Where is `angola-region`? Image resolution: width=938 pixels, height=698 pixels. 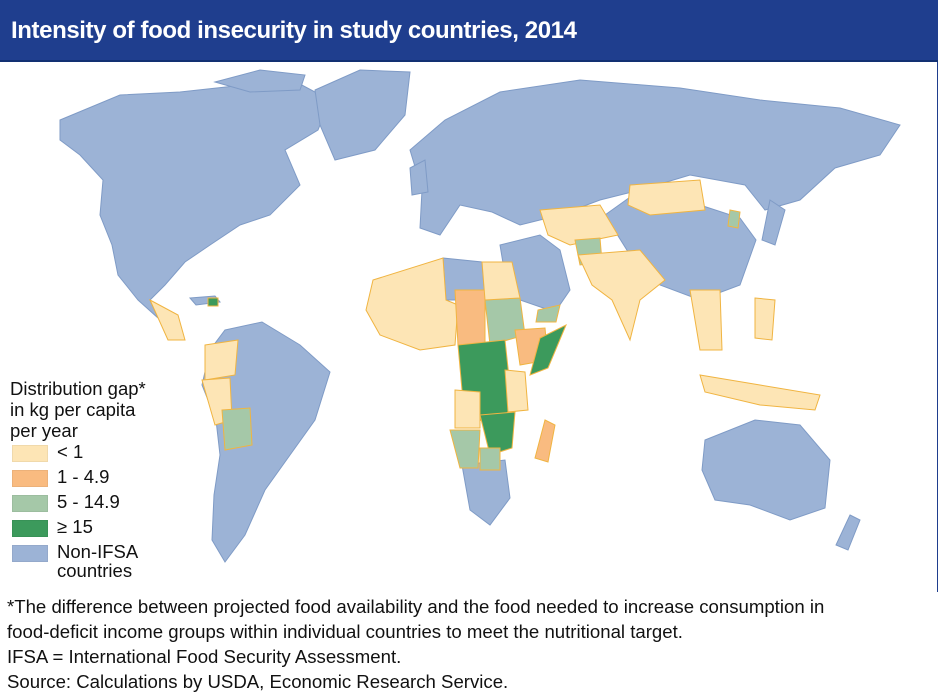
angola-region is located at coordinates (467, 409).